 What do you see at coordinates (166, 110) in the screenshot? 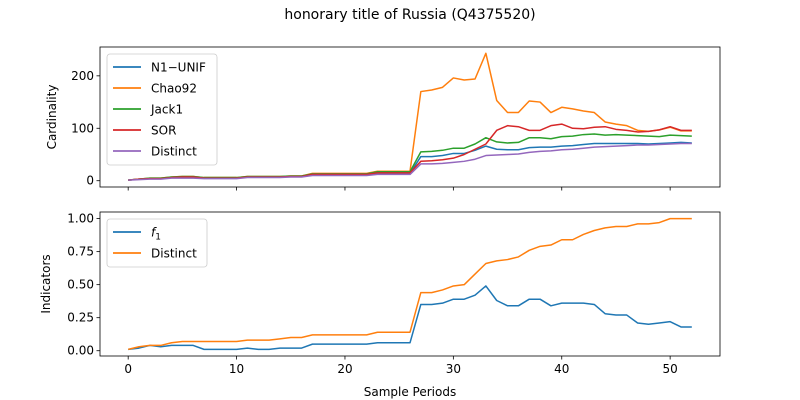
I see `legend-entry: Jack1` at bounding box center [166, 110].